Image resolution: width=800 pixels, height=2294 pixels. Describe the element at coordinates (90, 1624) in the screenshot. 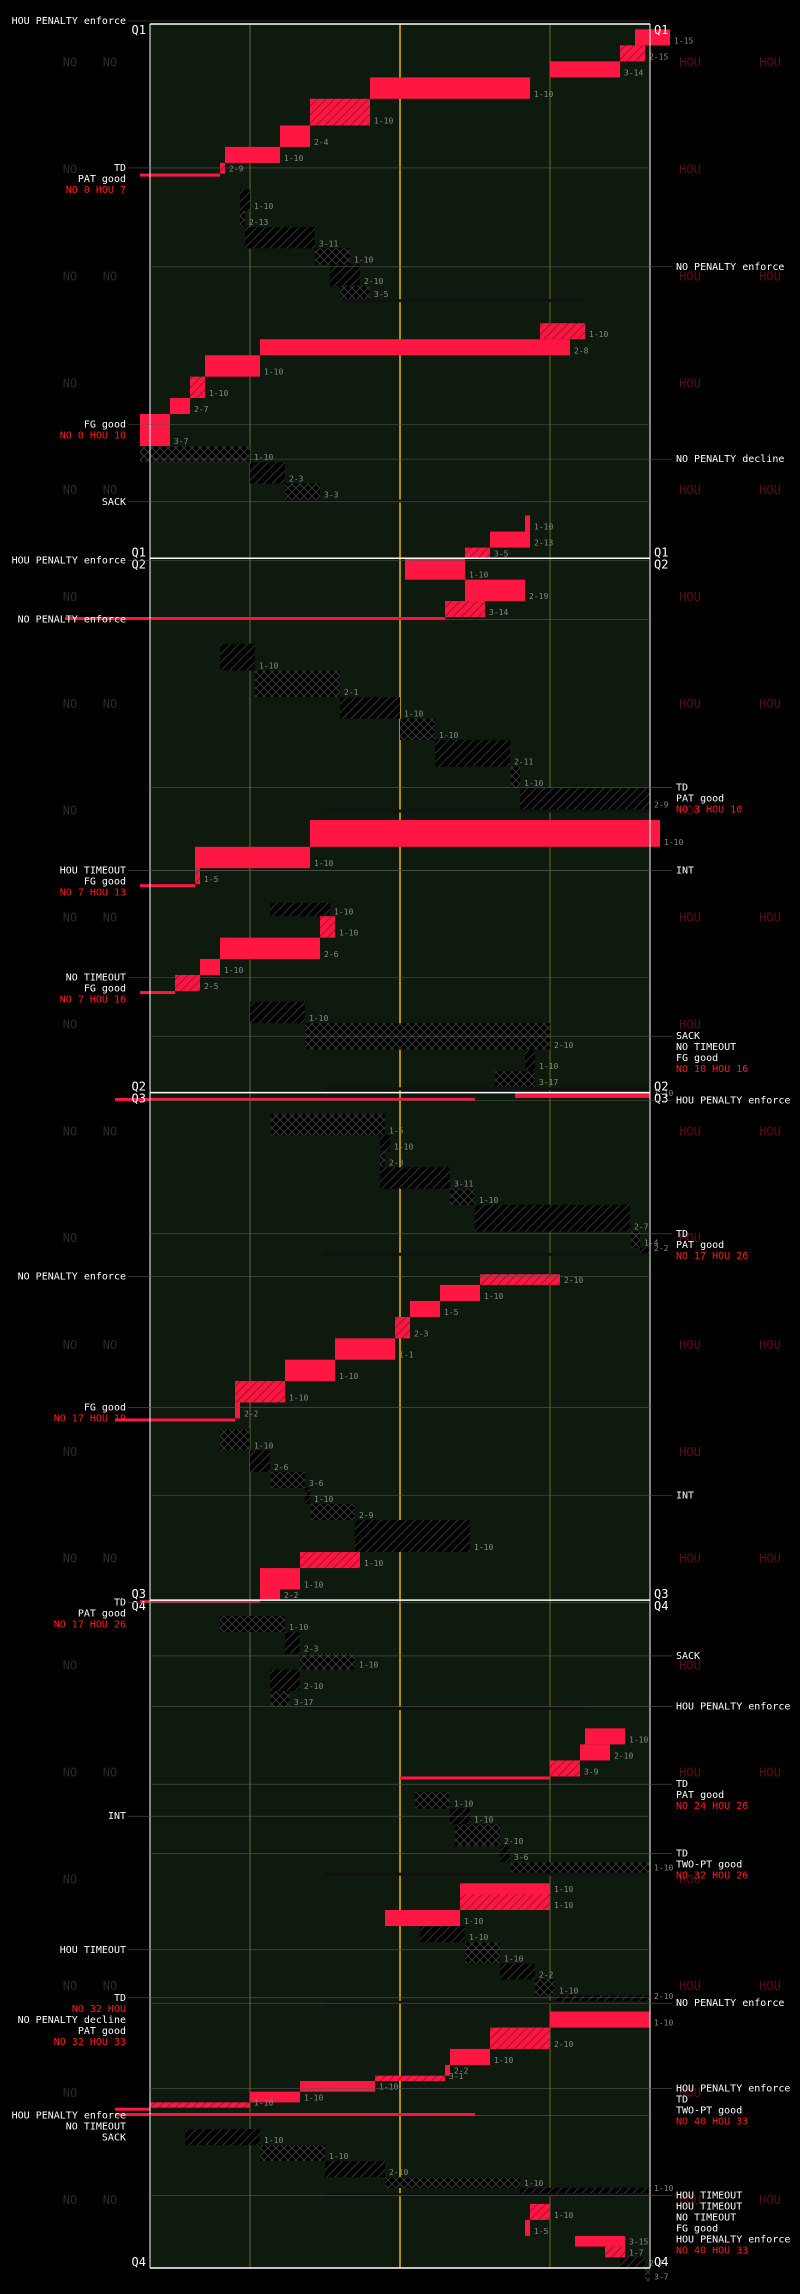

I see `event-label: NO 17 HOU 26` at that location.